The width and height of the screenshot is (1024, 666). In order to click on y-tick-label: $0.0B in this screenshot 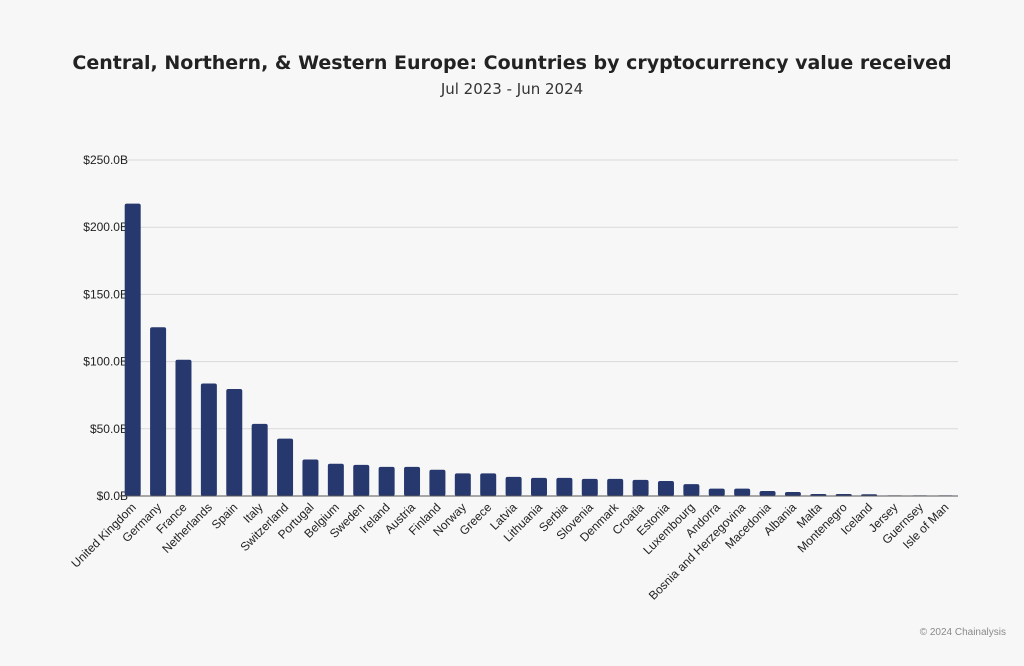, I will do `click(112, 496)`.